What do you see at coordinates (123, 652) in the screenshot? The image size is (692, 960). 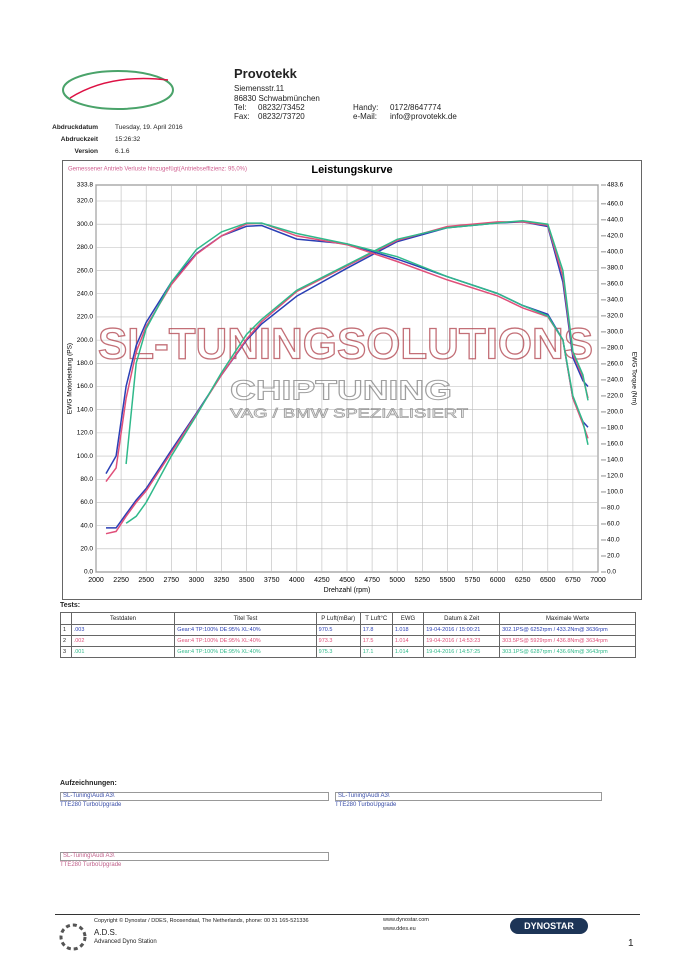 I see `test-cell: .001` at bounding box center [123, 652].